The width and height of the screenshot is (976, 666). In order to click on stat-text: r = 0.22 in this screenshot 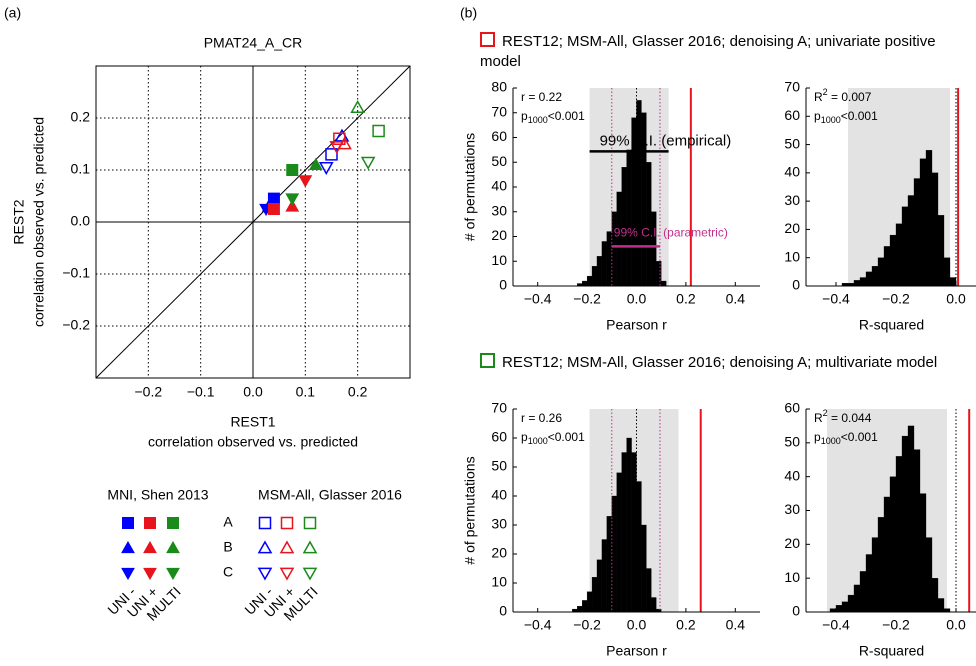, I will do `click(541, 97)`.